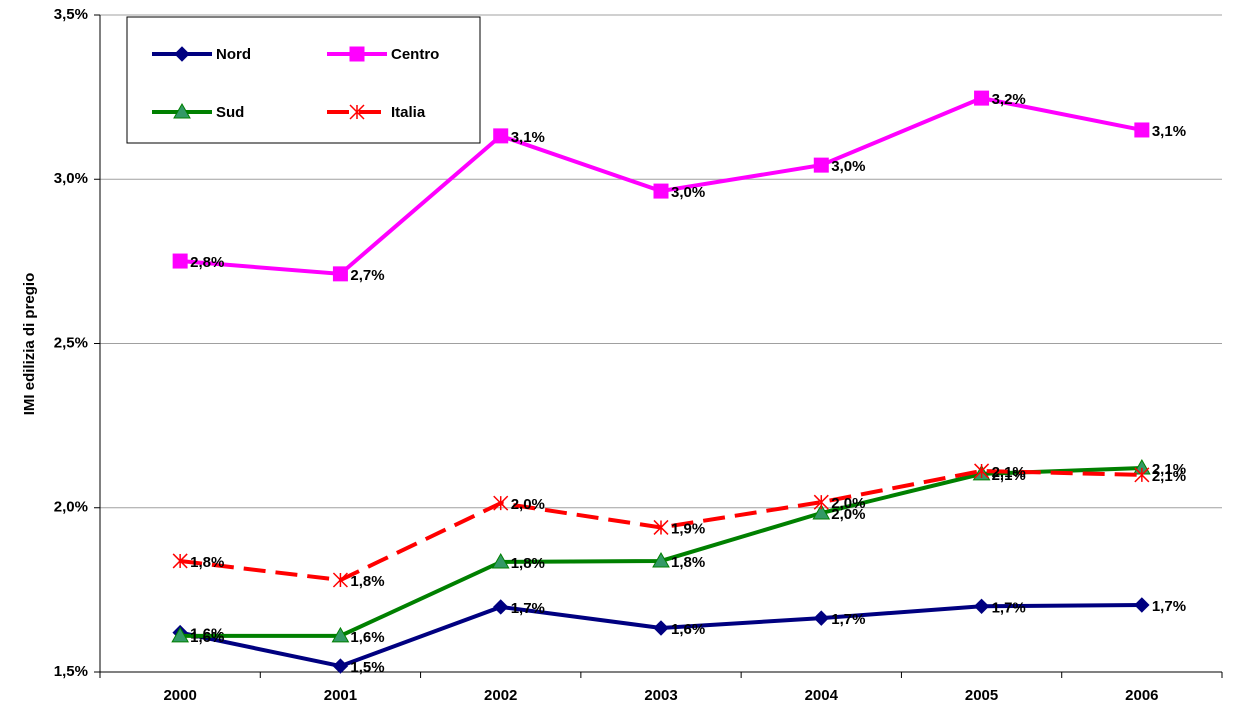  What do you see at coordinates (822, 695) in the screenshot?
I see `x-tick-label: 2004` at bounding box center [822, 695].